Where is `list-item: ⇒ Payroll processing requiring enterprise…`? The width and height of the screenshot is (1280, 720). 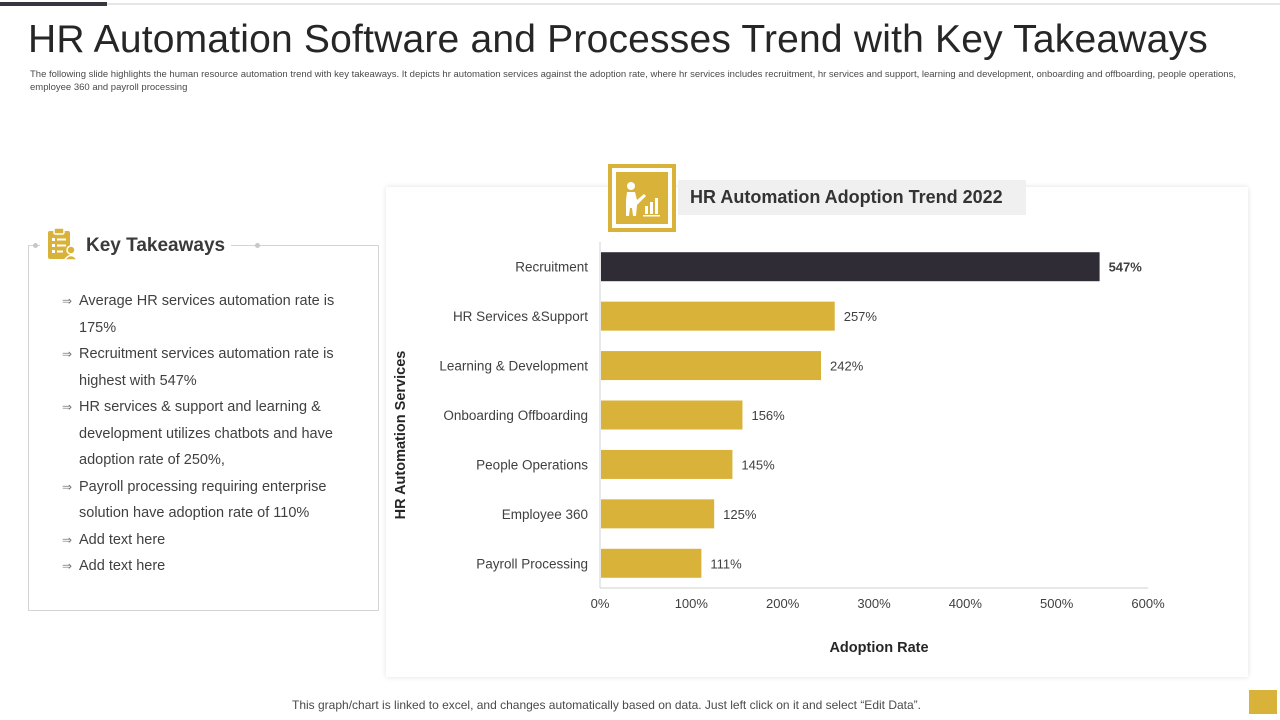 list-item: ⇒ Payroll processing requiring enterprise… is located at coordinates (212, 500).